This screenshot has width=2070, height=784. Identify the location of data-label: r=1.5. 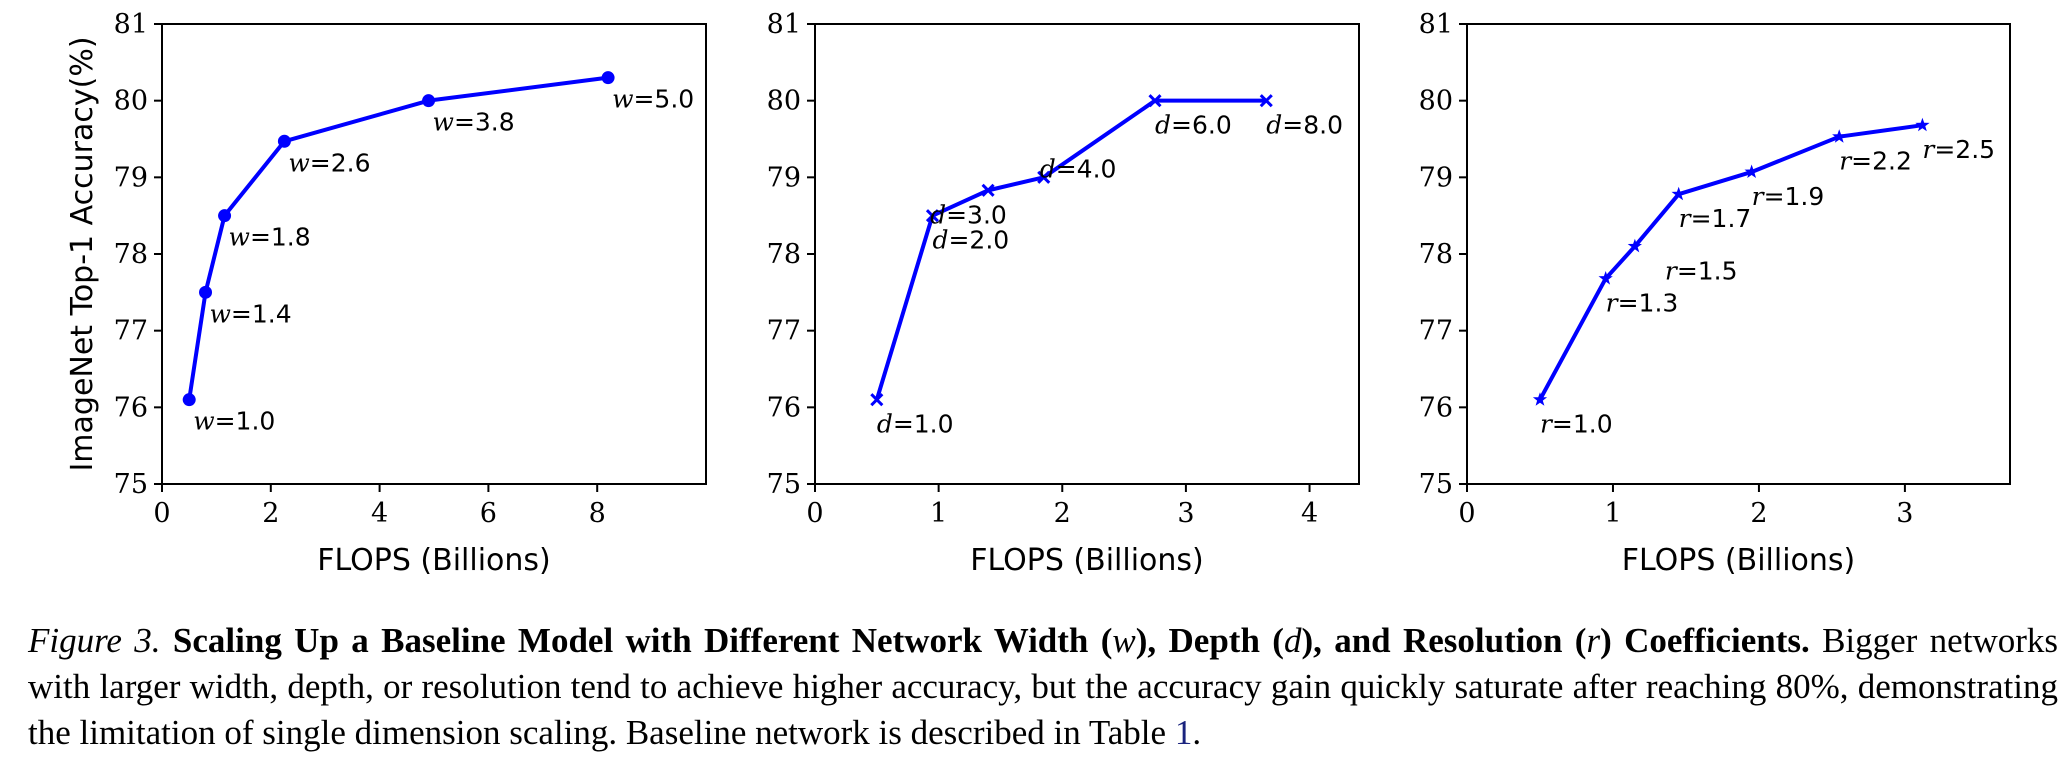
(1701, 270).